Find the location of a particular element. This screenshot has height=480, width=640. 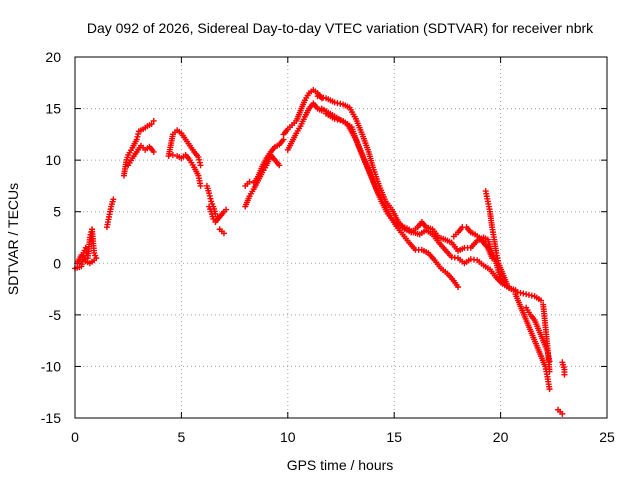

y-tick-label: 5 is located at coordinates (57, 212).